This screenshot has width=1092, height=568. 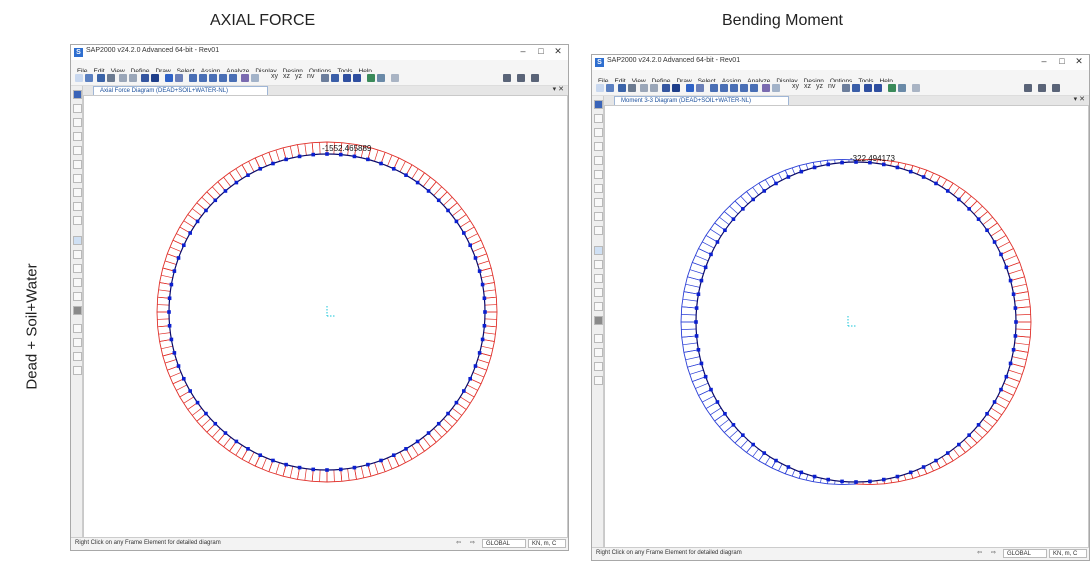 What do you see at coordinates (472, 543) in the screenshot?
I see `next-arrow-icon: ⇨` at bounding box center [472, 543].